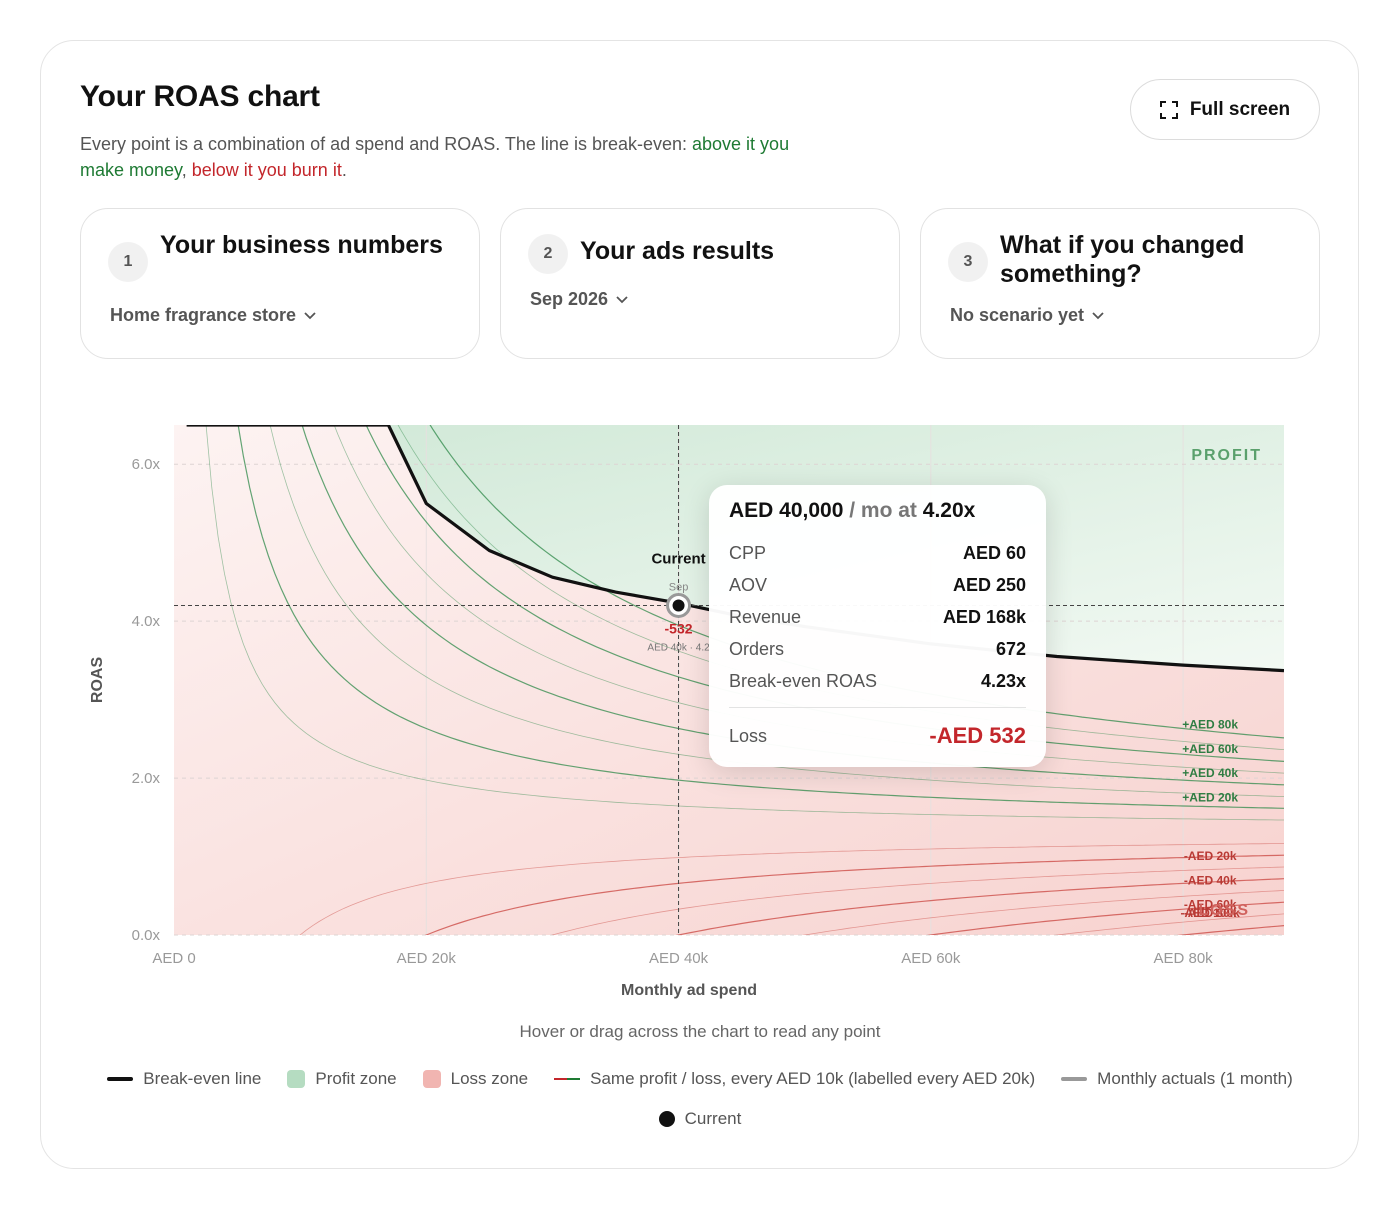  I want to click on legend-actuals: Monthly actuals (1 month), so click(1177, 1079).